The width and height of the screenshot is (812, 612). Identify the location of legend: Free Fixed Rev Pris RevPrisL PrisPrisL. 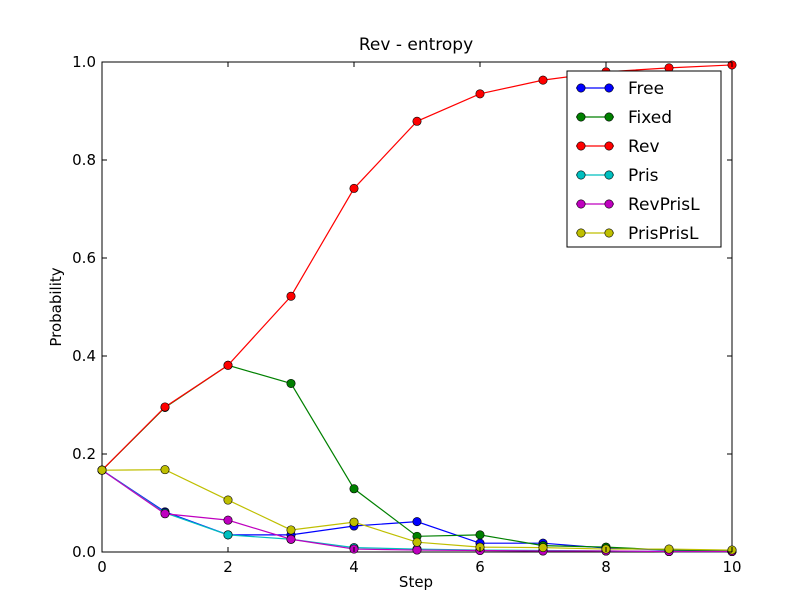
(644, 159).